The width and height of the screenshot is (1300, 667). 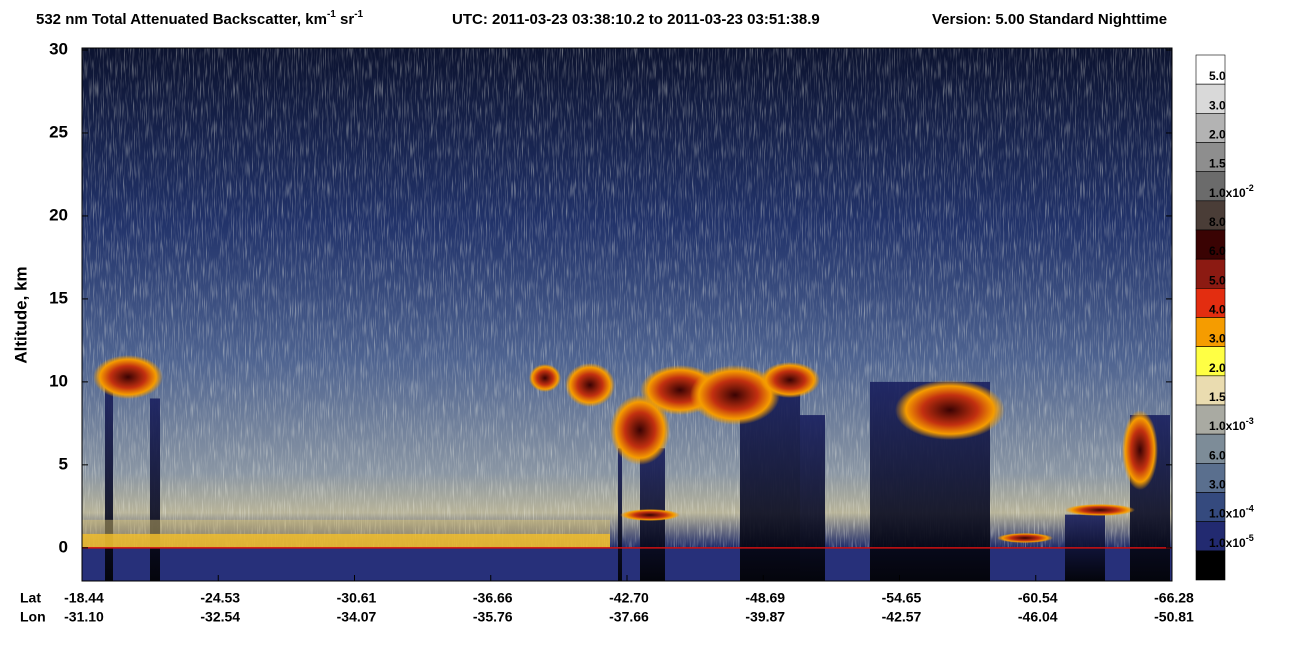 What do you see at coordinates (902, 617) in the screenshot?
I see `lon-label: -42.57` at bounding box center [902, 617].